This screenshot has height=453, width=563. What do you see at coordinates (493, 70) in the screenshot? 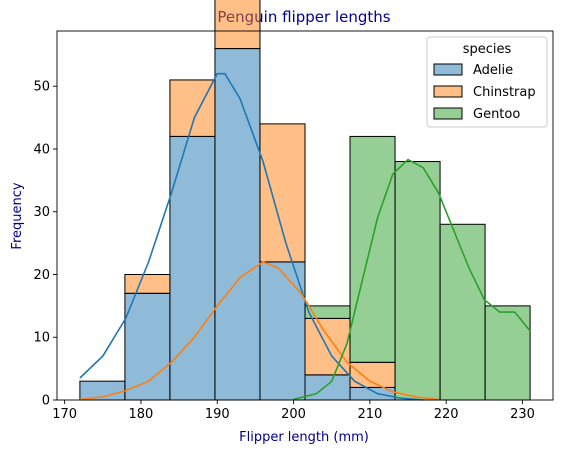
I see `legend-label-adelie: Adelie` at bounding box center [493, 70].